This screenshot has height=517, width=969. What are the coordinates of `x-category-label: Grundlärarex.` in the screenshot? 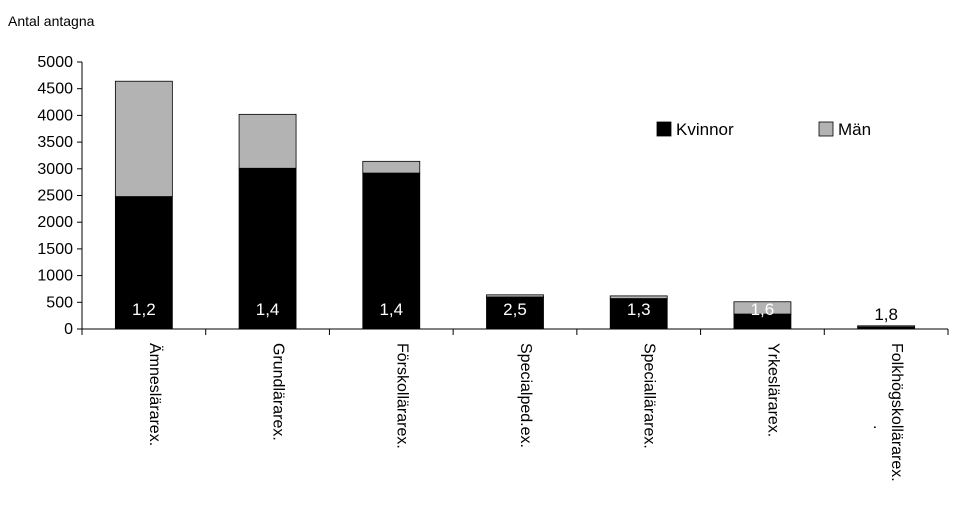 It's located at (278, 392).